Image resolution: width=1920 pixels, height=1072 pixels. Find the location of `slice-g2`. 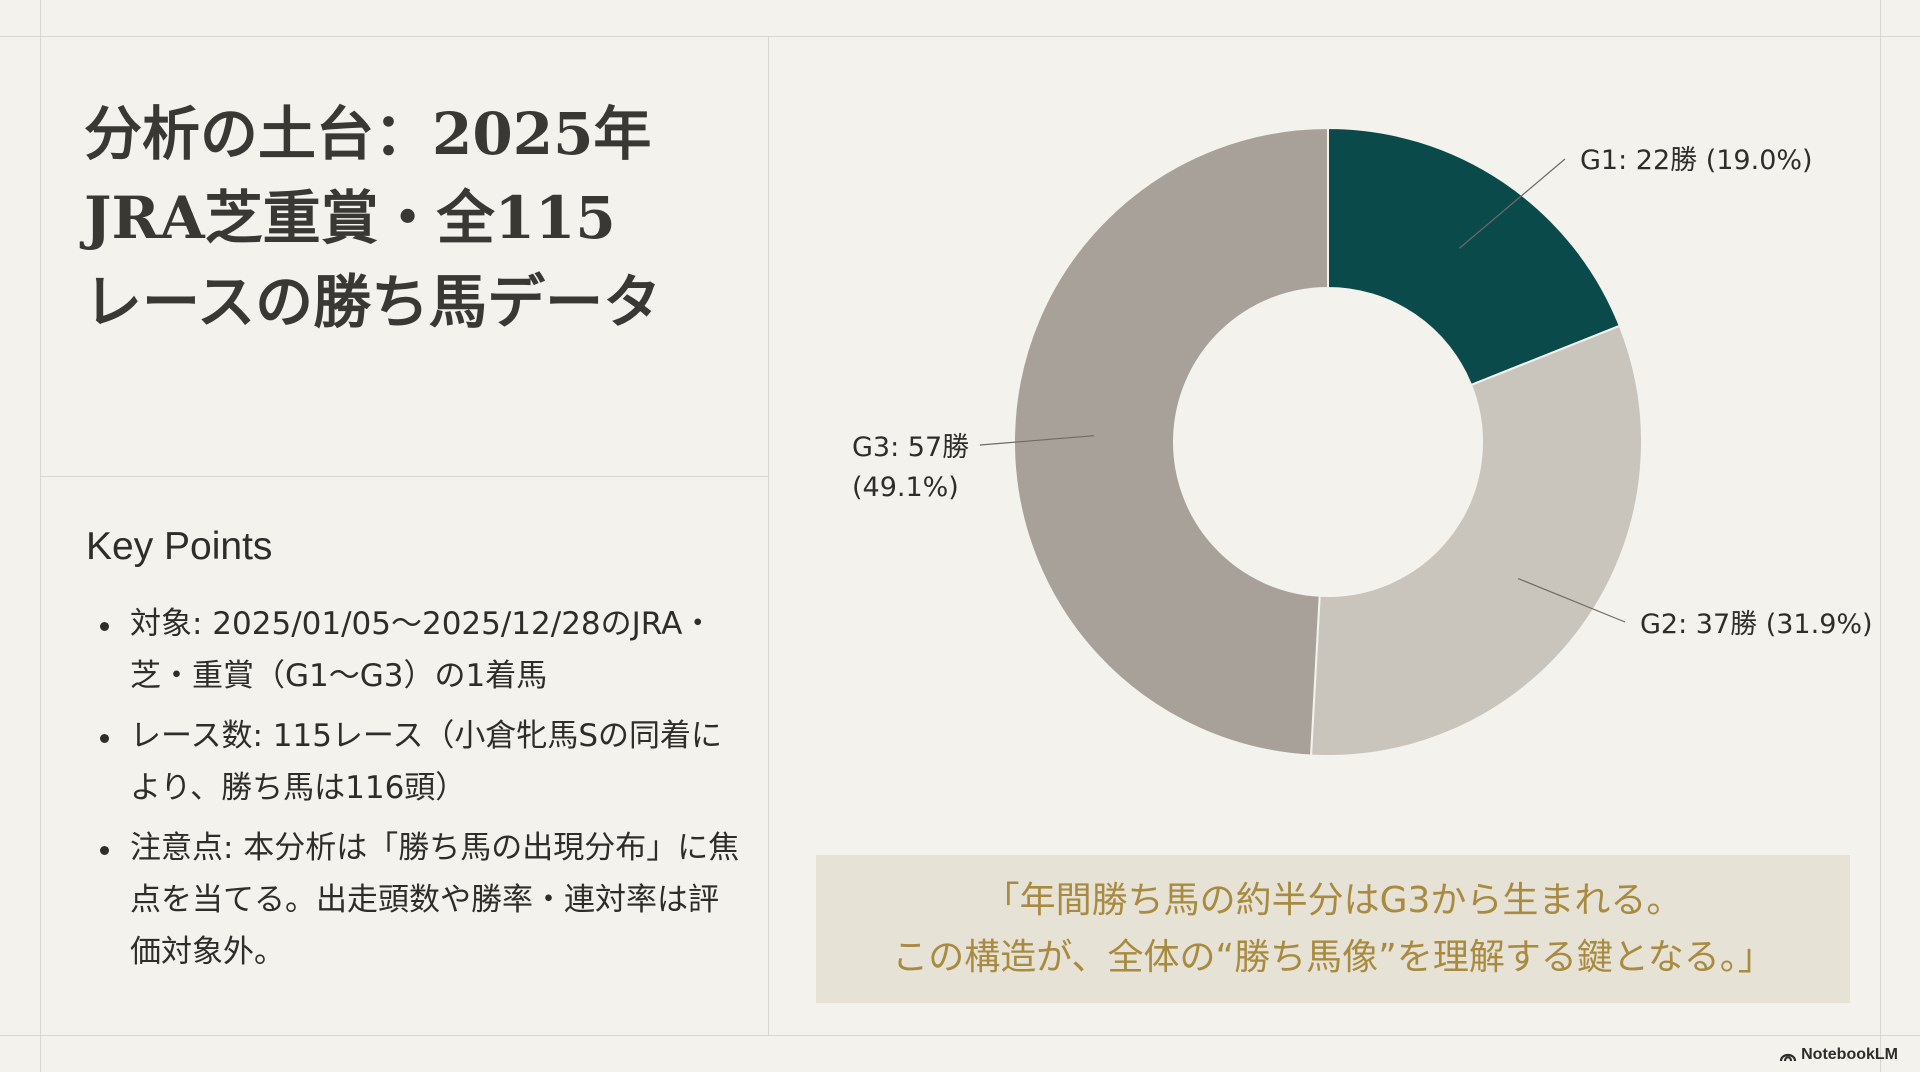

slice-g2 is located at coordinates (1476, 540).